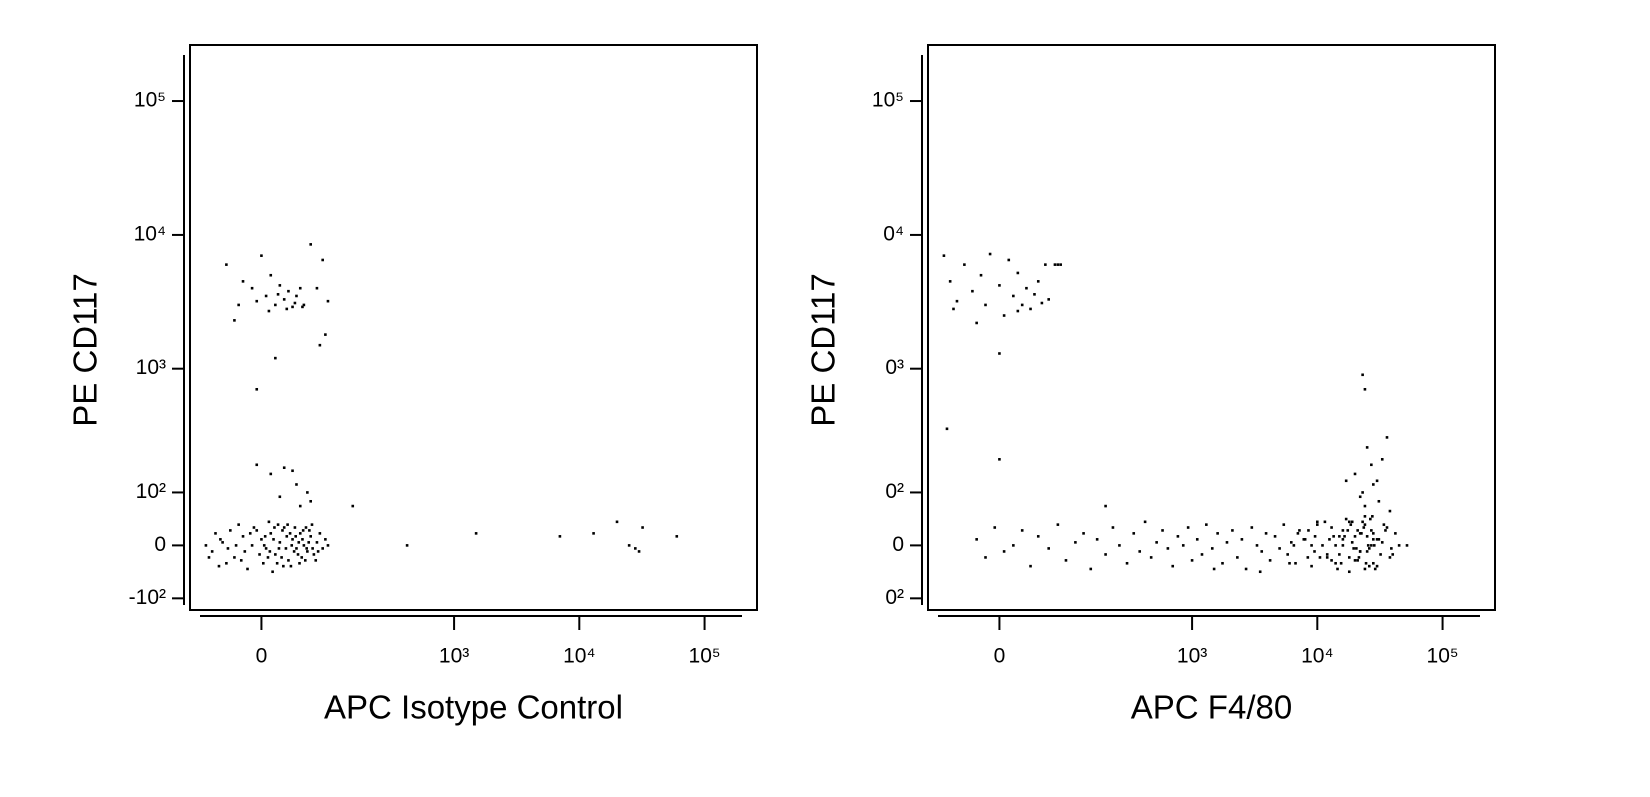 Image resolution: width=1650 pixels, height=797 pixels. What do you see at coordinates (888, 100) in the screenshot?
I see `y-tick-label: 10⁵` at bounding box center [888, 100].